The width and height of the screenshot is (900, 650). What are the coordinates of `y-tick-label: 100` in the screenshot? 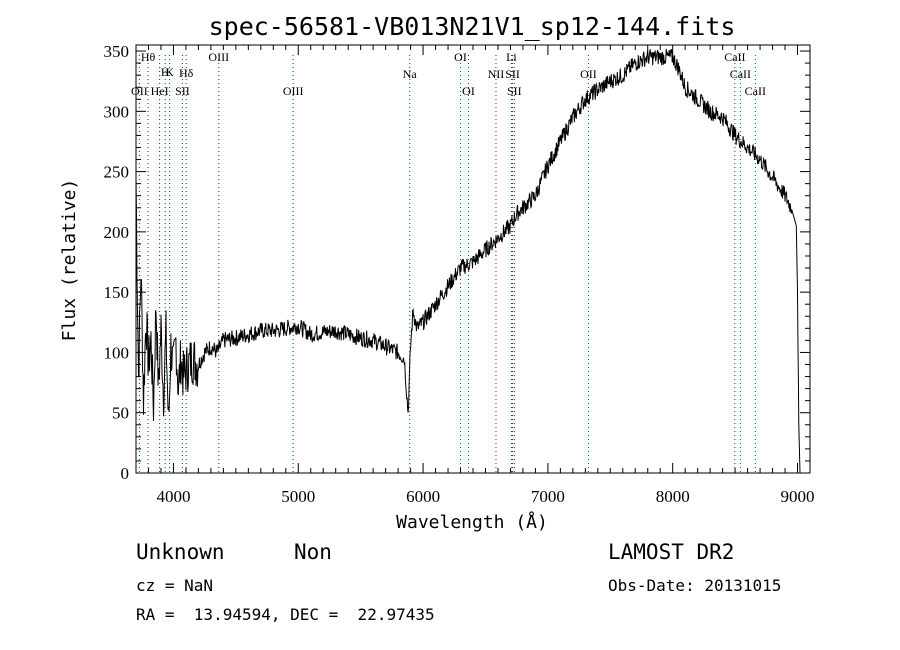 It's located at (117, 352).